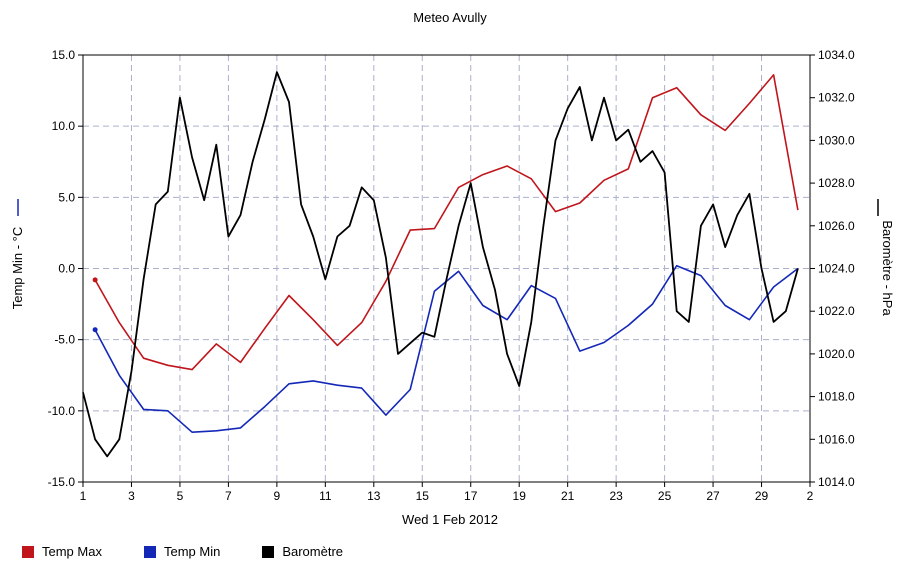 This screenshot has height=578, width=900. What do you see at coordinates (836, 269) in the screenshot?
I see `y-right-tick-label: 1024.0` at bounding box center [836, 269].